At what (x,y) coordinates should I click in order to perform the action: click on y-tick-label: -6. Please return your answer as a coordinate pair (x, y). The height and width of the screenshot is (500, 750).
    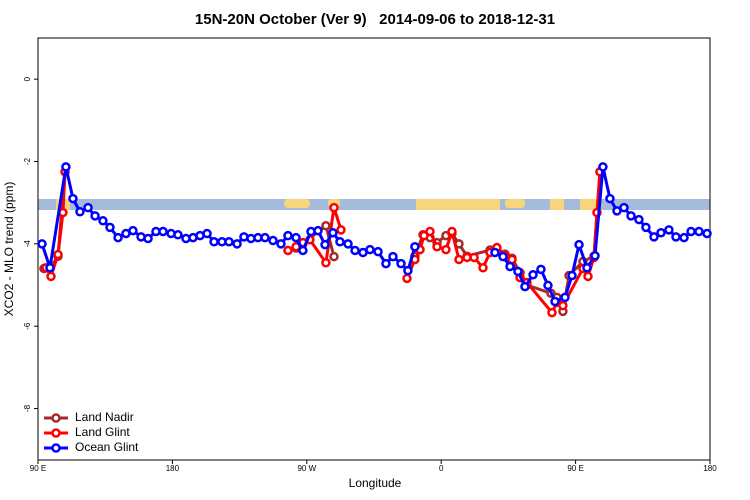
    Looking at the image, I should click on (27, 326).